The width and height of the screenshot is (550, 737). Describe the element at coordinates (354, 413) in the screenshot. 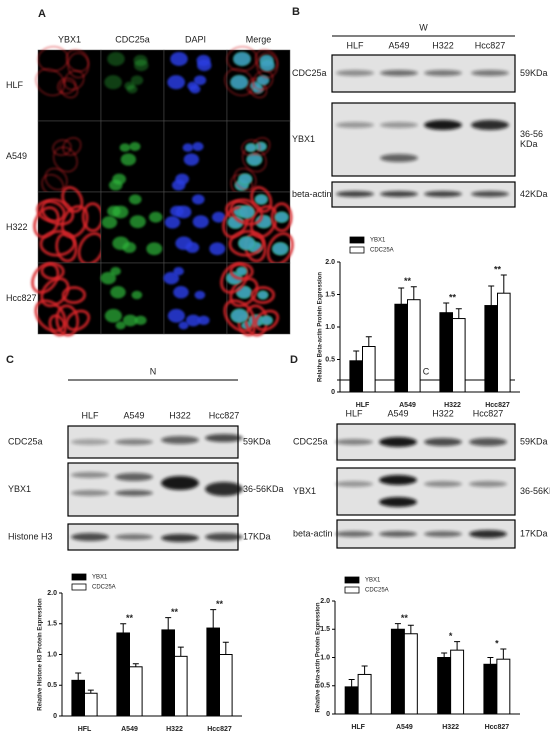

I see `lane-label: HLF` at that location.